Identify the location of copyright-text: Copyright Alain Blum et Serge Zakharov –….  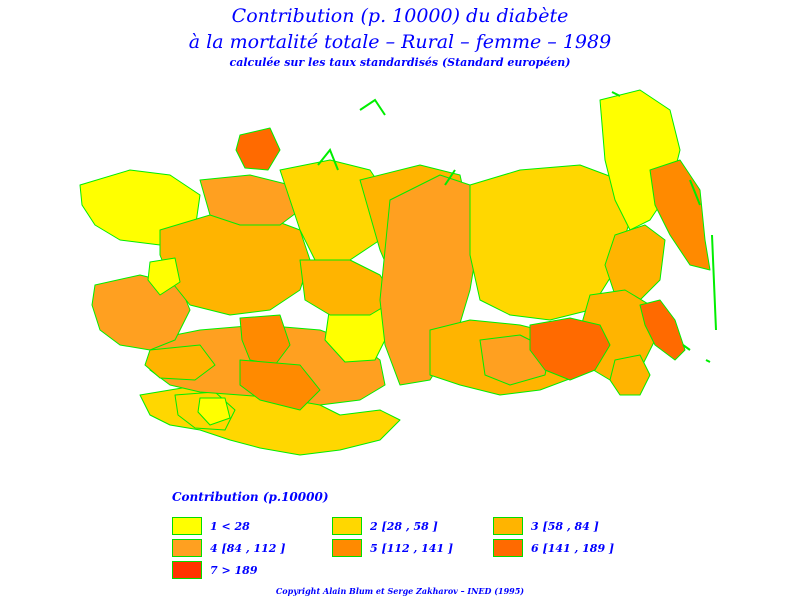
(400, 591).